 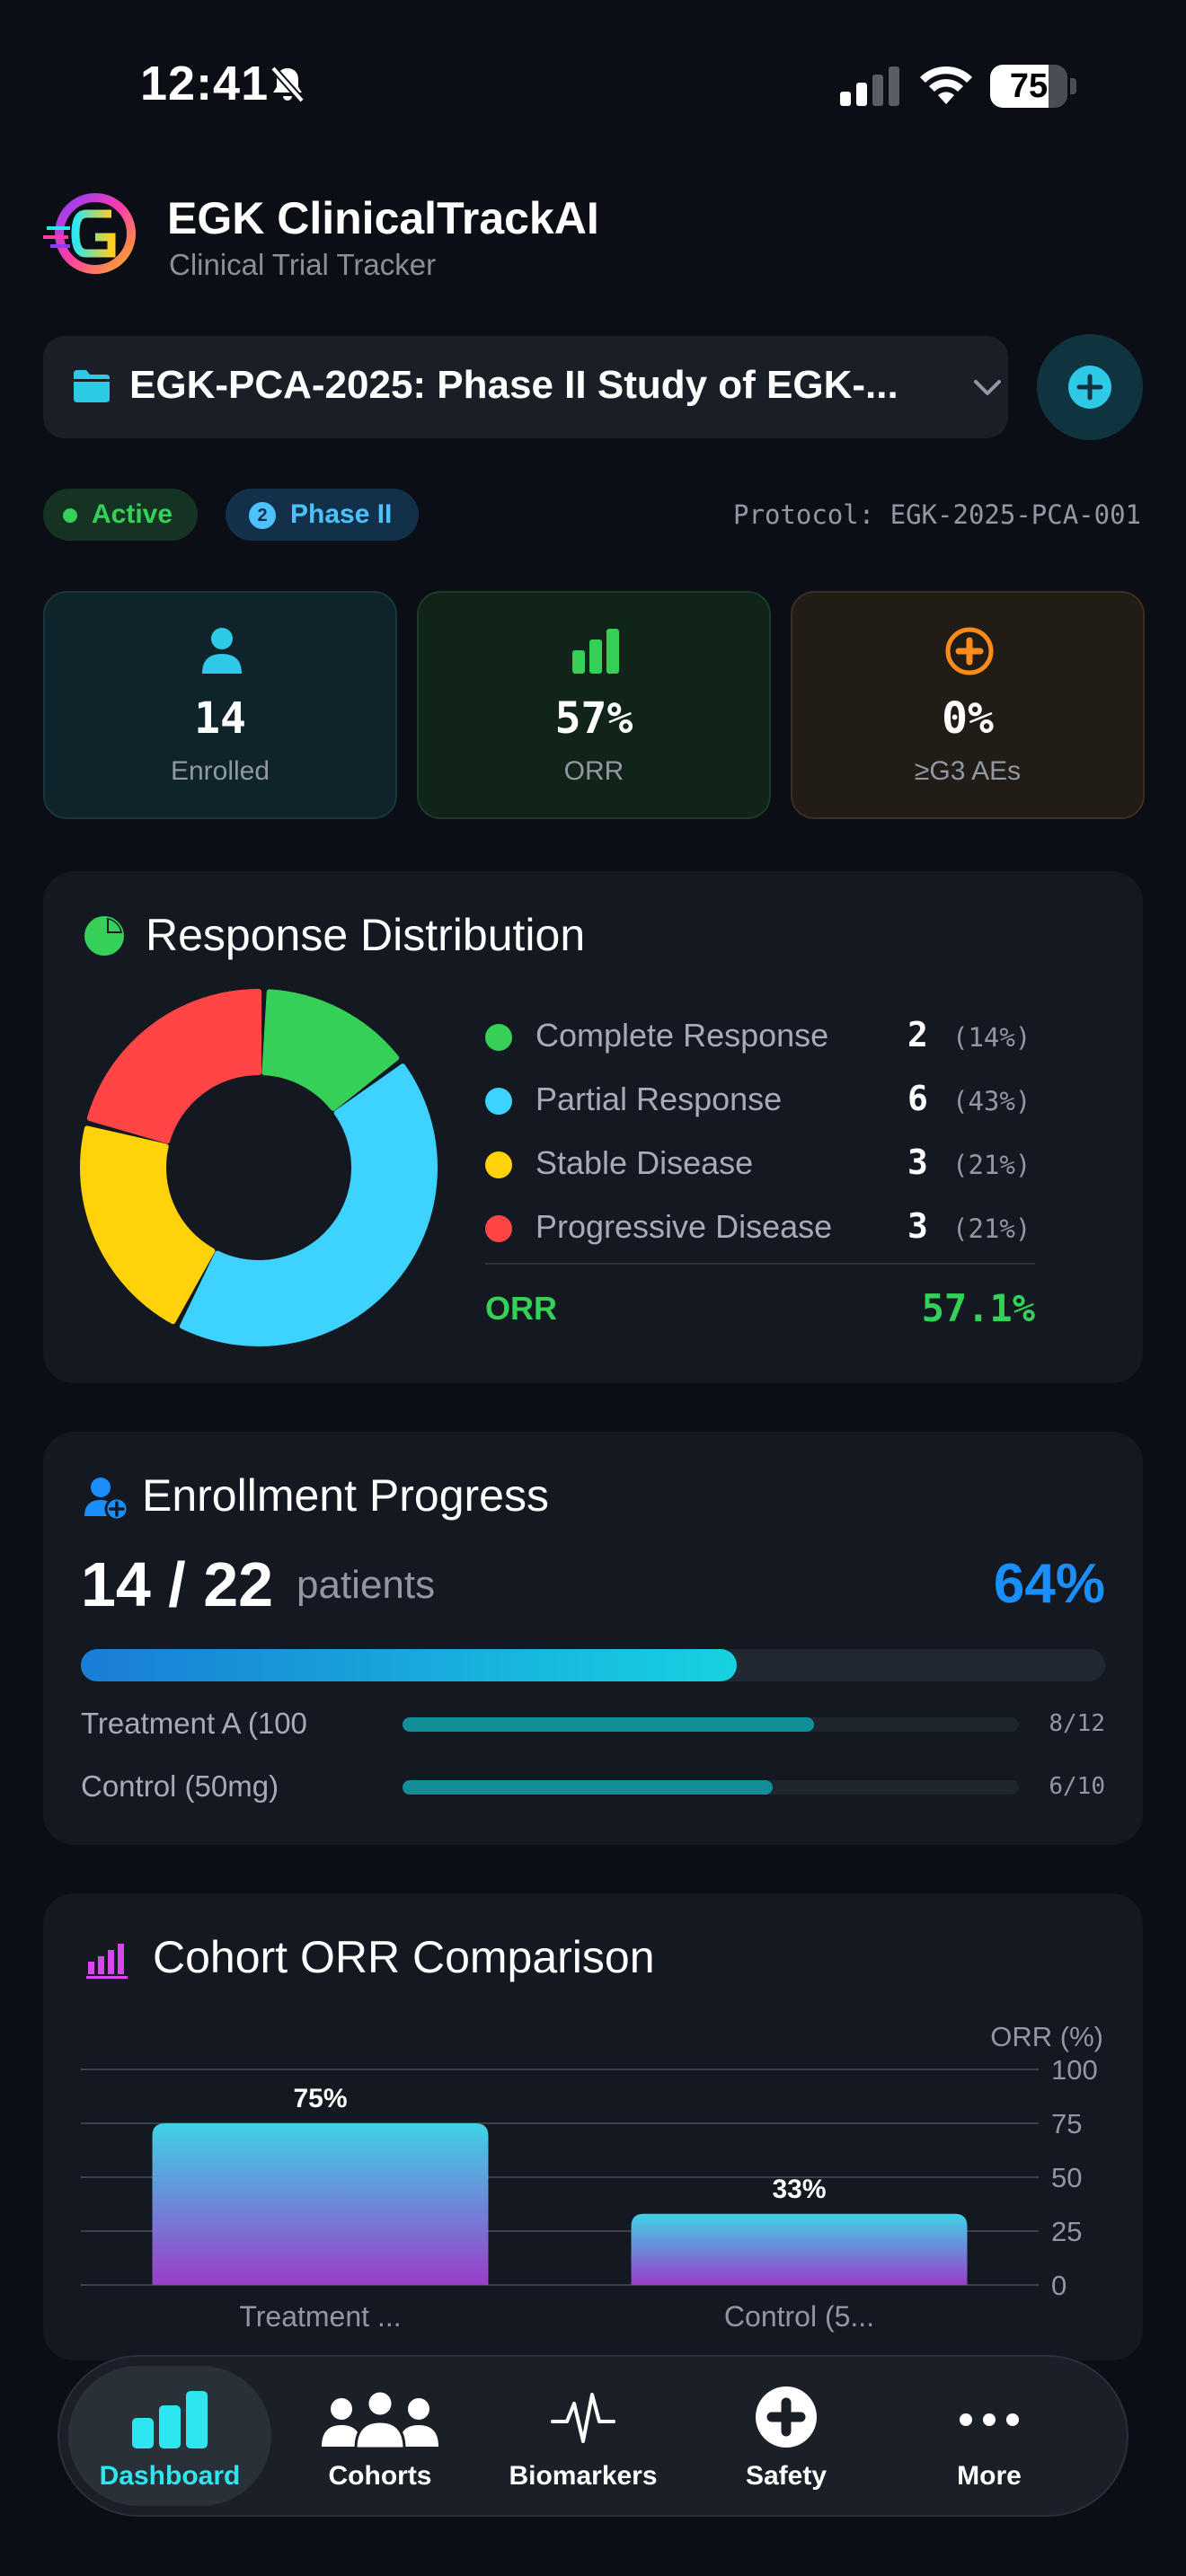 I want to click on bell-muted-icon, so click(x=287, y=84).